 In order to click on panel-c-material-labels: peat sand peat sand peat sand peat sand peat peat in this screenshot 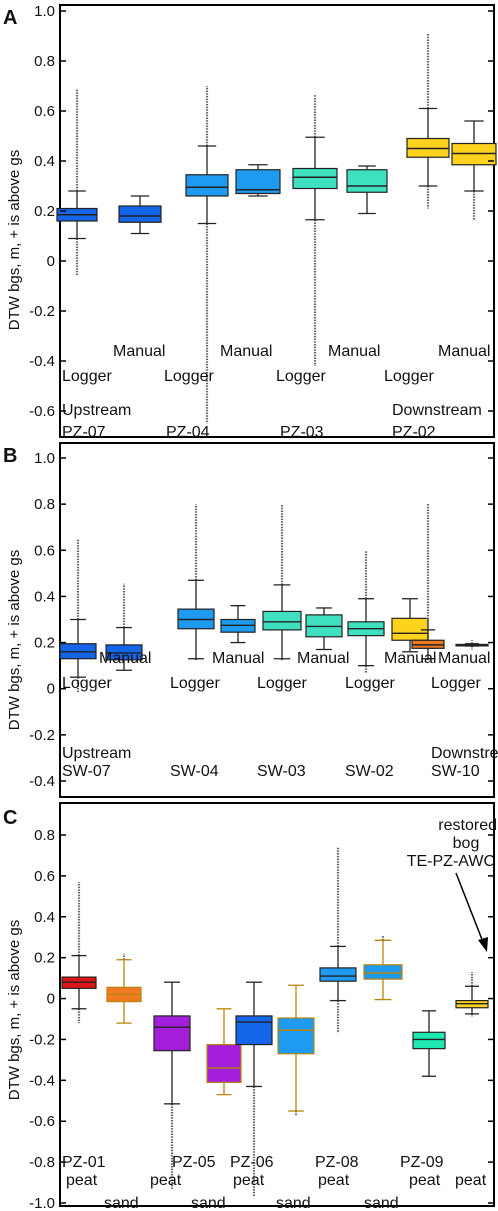, I will do `click(276, 1191)`.